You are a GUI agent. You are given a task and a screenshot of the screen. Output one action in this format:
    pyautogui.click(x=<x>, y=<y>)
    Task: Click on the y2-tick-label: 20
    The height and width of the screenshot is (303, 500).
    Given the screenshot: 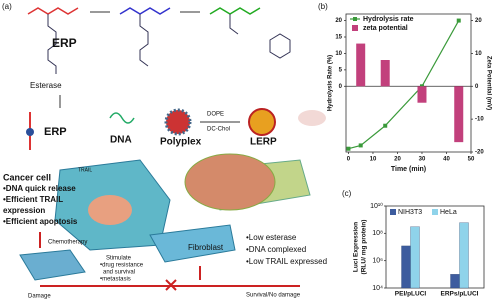 What is the action you would take?
    pyautogui.click(x=478, y=21)
    